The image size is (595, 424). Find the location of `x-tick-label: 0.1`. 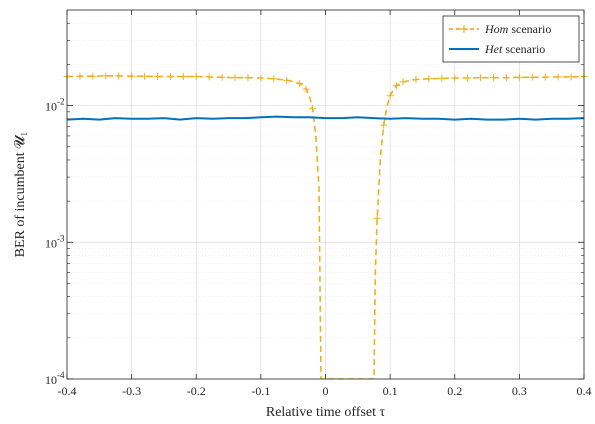

x-tick-label: 0.1 is located at coordinates (390, 391).